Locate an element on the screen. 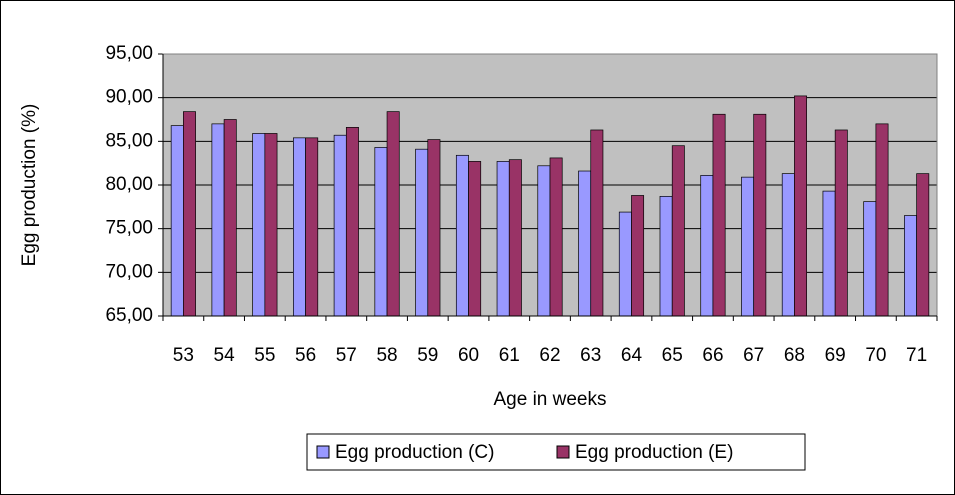  legend-label: Egg production (E) is located at coordinates (654, 452).